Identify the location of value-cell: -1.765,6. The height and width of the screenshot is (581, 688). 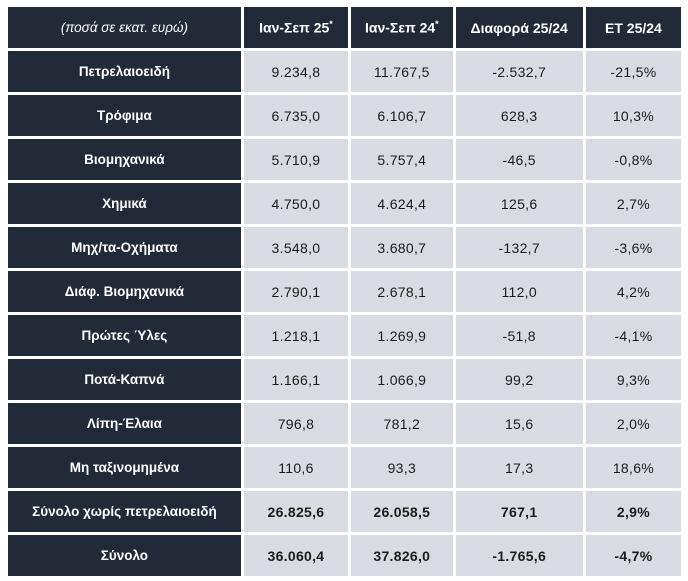
(519, 555).